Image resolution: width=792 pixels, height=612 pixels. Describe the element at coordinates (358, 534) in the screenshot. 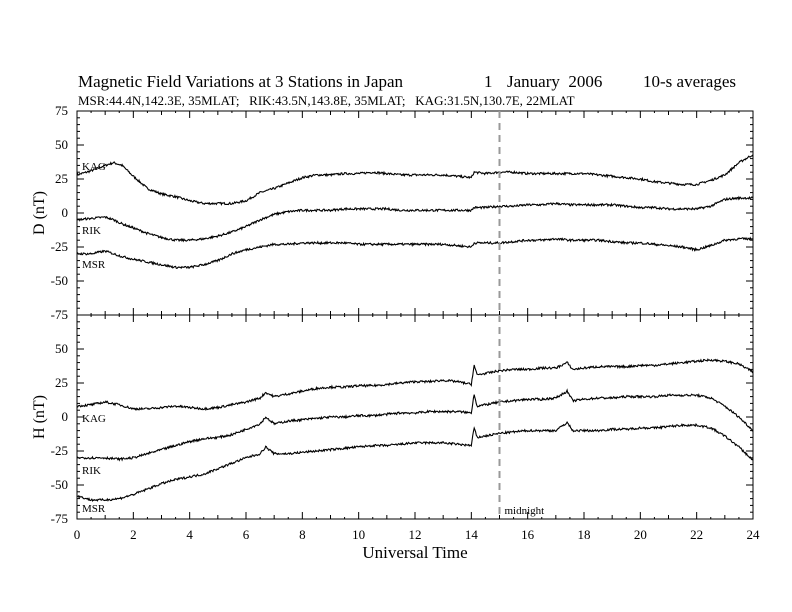

I see `x-tick-label: 10` at that location.